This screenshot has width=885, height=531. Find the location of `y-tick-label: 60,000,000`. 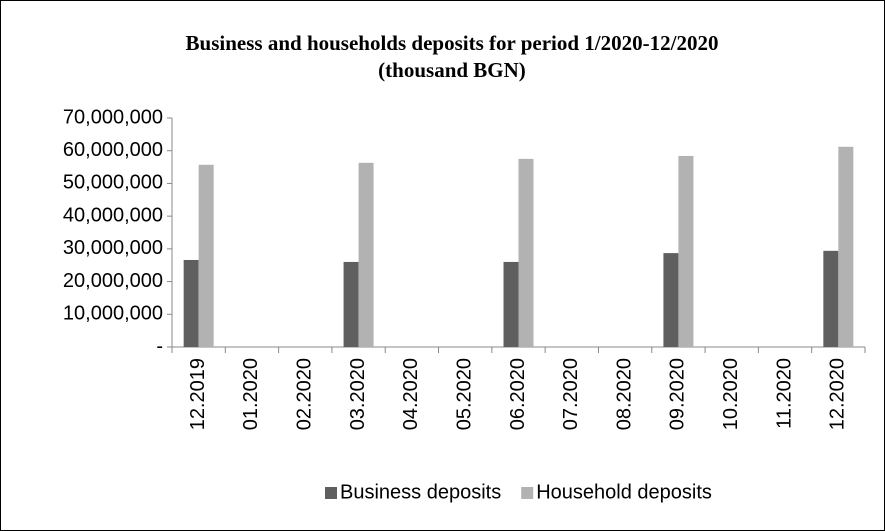

y-tick-label: 60,000,000 is located at coordinates (113, 150).